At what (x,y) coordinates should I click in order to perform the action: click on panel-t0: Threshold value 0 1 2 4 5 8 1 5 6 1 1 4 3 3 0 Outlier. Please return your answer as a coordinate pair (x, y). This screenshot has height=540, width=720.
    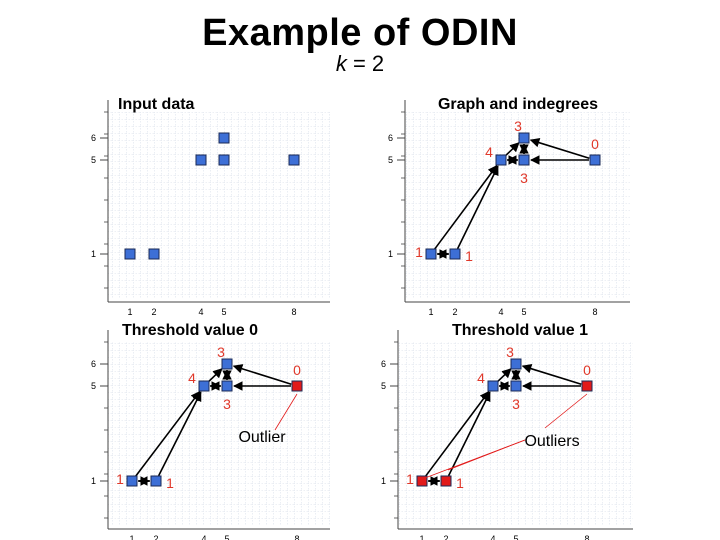
    Looking at the image, I should click on (210, 431).